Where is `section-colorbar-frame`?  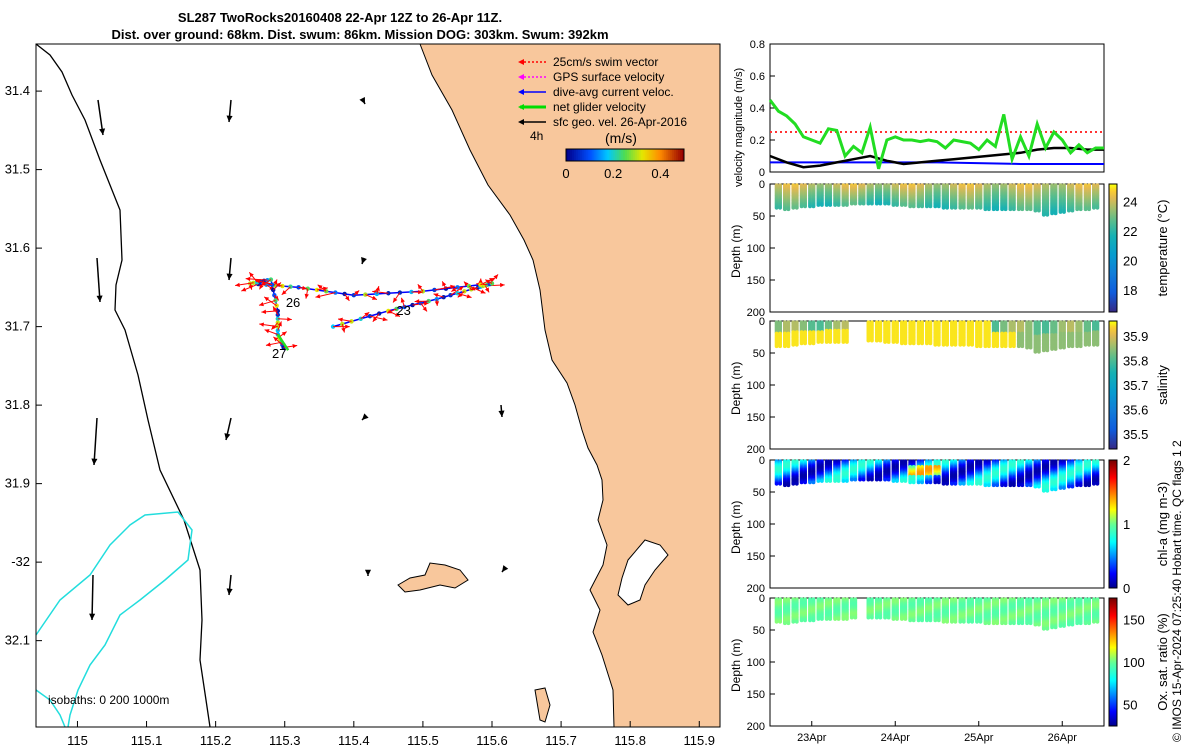
section-colorbar-frame is located at coordinates (1113, 248).